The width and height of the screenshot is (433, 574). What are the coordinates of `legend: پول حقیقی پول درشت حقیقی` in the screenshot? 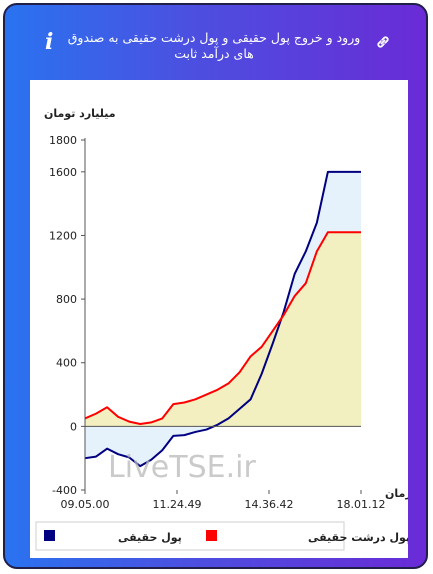 It's located at (222, 536).